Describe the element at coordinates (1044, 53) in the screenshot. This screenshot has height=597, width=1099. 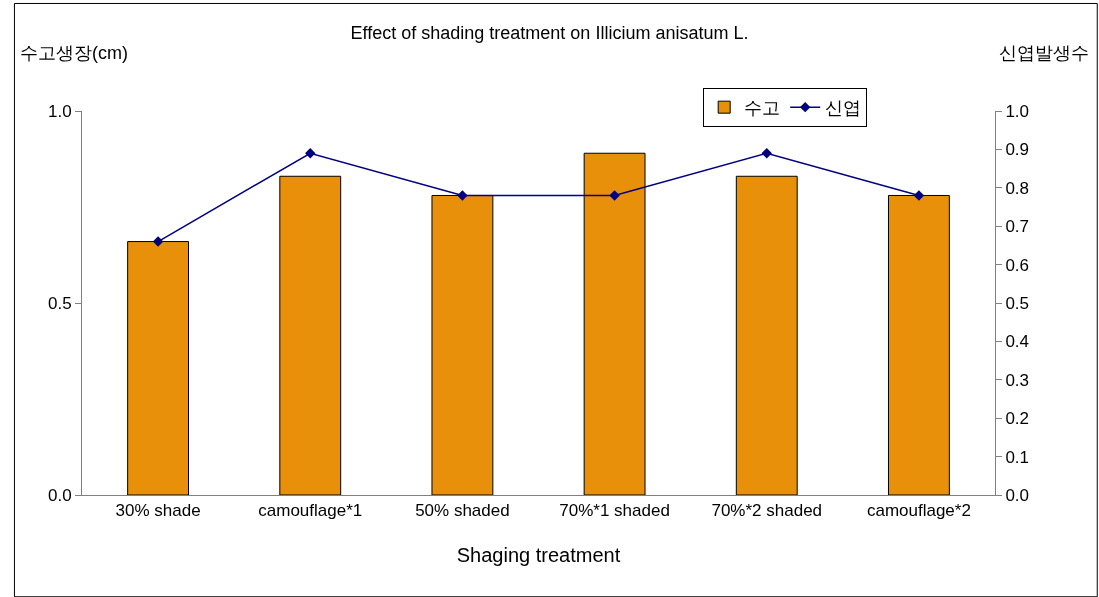
I see `y2-axis-title: 신엽발생수` at that location.